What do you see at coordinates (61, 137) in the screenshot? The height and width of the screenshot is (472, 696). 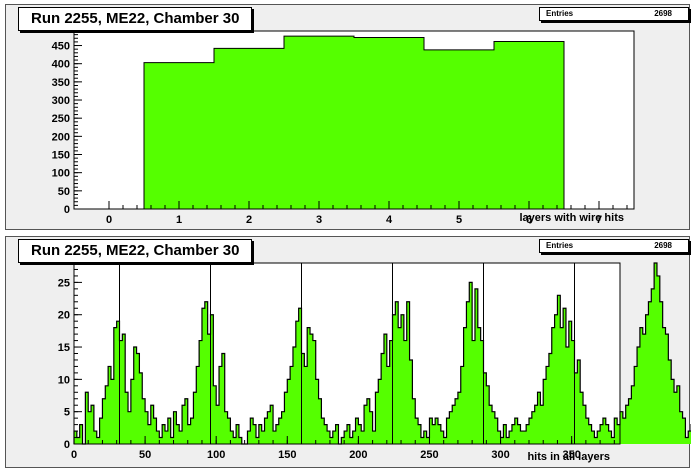 I see `y-tick-label: 200` at bounding box center [61, 137].